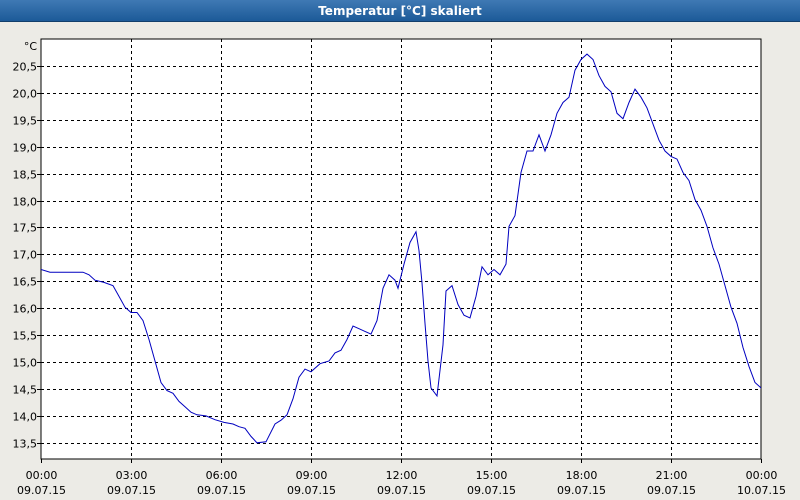  I want to click on y-tick-label: 19,0, so click(25, 148).